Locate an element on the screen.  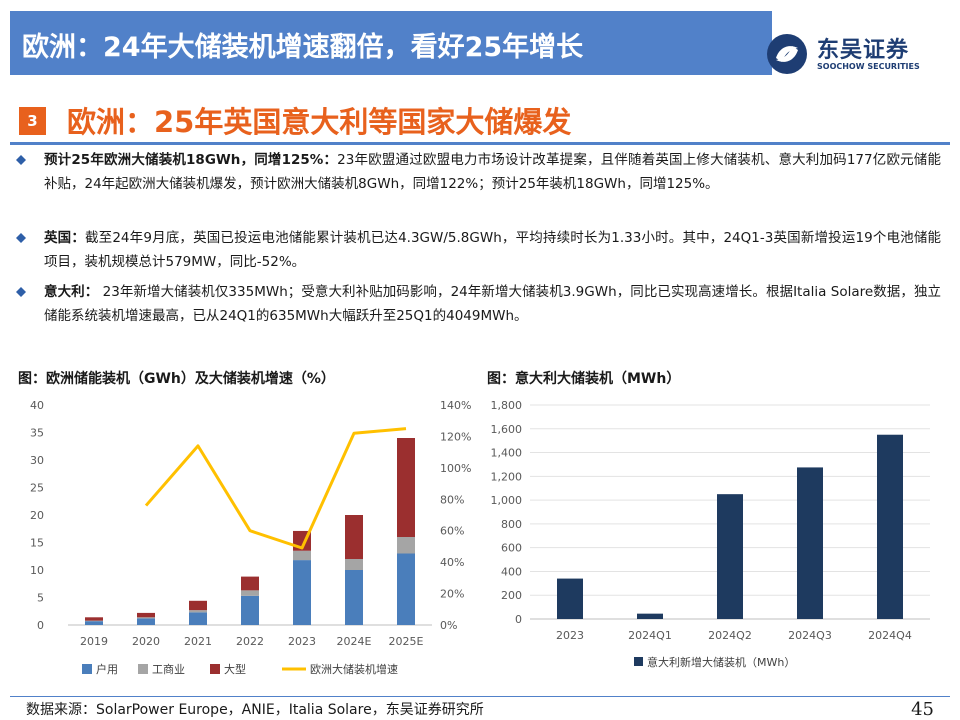
y-tick-label: 1,000 is located at coordinates (507, 500).